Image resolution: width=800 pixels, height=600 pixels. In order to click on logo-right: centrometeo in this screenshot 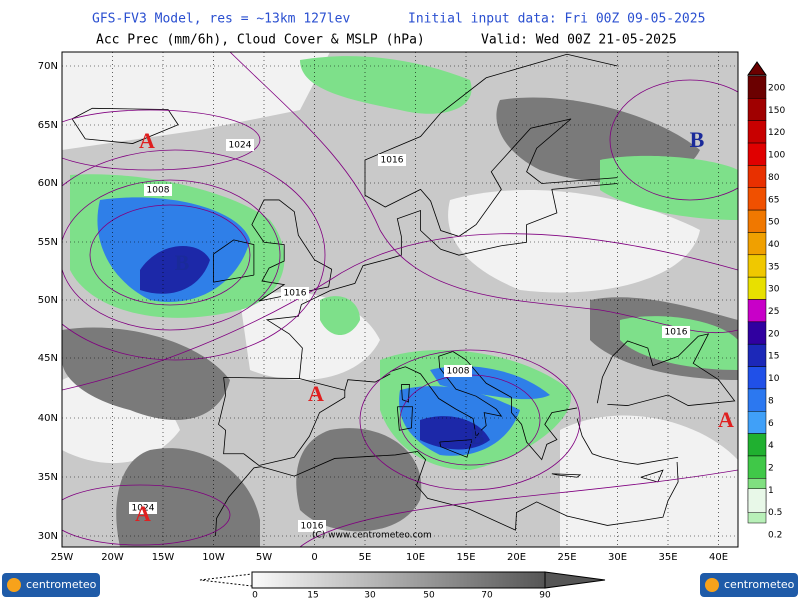, I will do `click(749, 585)`.